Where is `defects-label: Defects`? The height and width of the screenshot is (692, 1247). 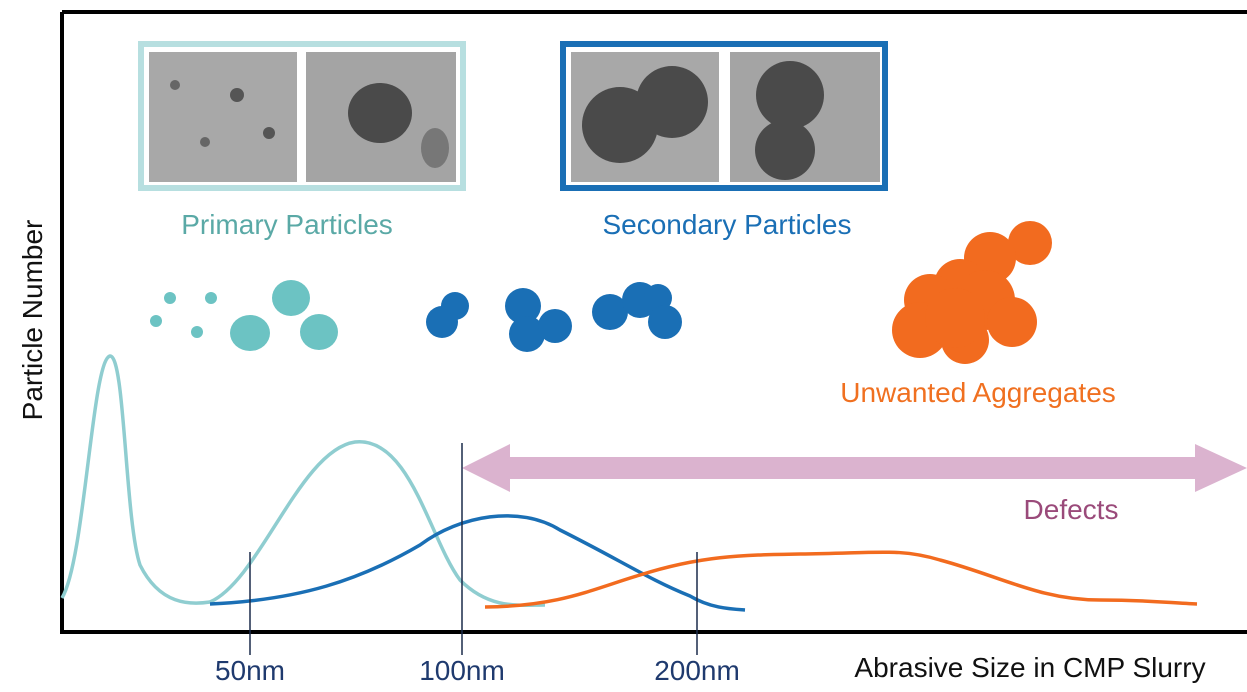
defects-label: Defects is located at coordinates (1071, 509).